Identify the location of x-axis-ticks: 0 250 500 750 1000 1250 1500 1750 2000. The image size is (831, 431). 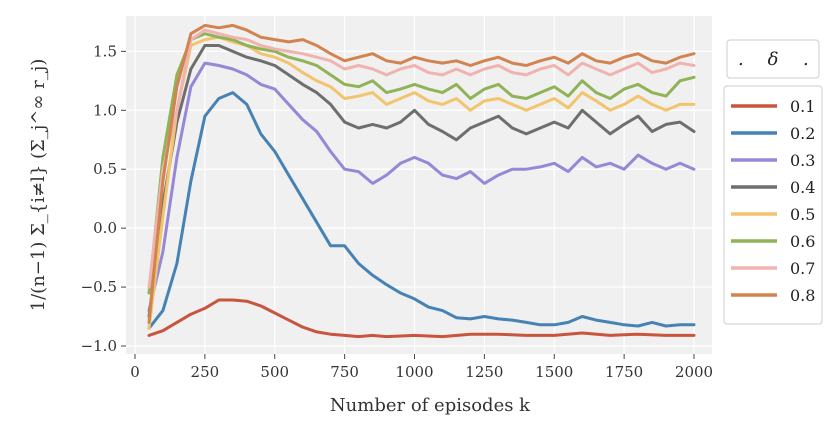
(421, 367).